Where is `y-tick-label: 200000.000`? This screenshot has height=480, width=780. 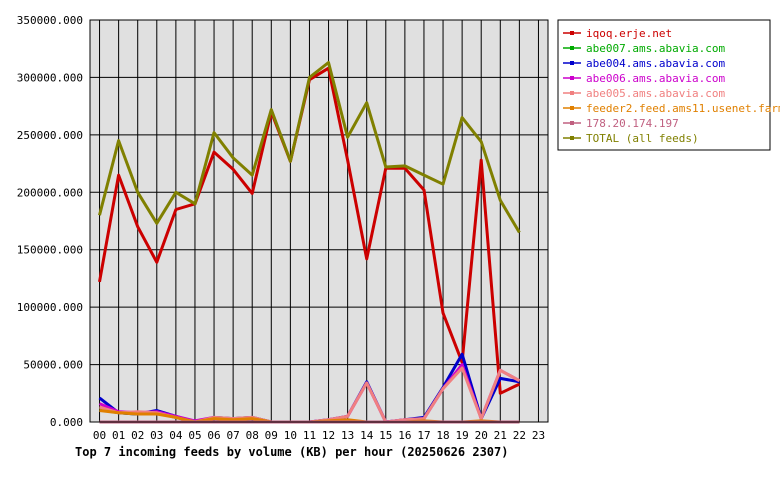 y-tick-label: 200000.000 is located at coordinates (50, 192).